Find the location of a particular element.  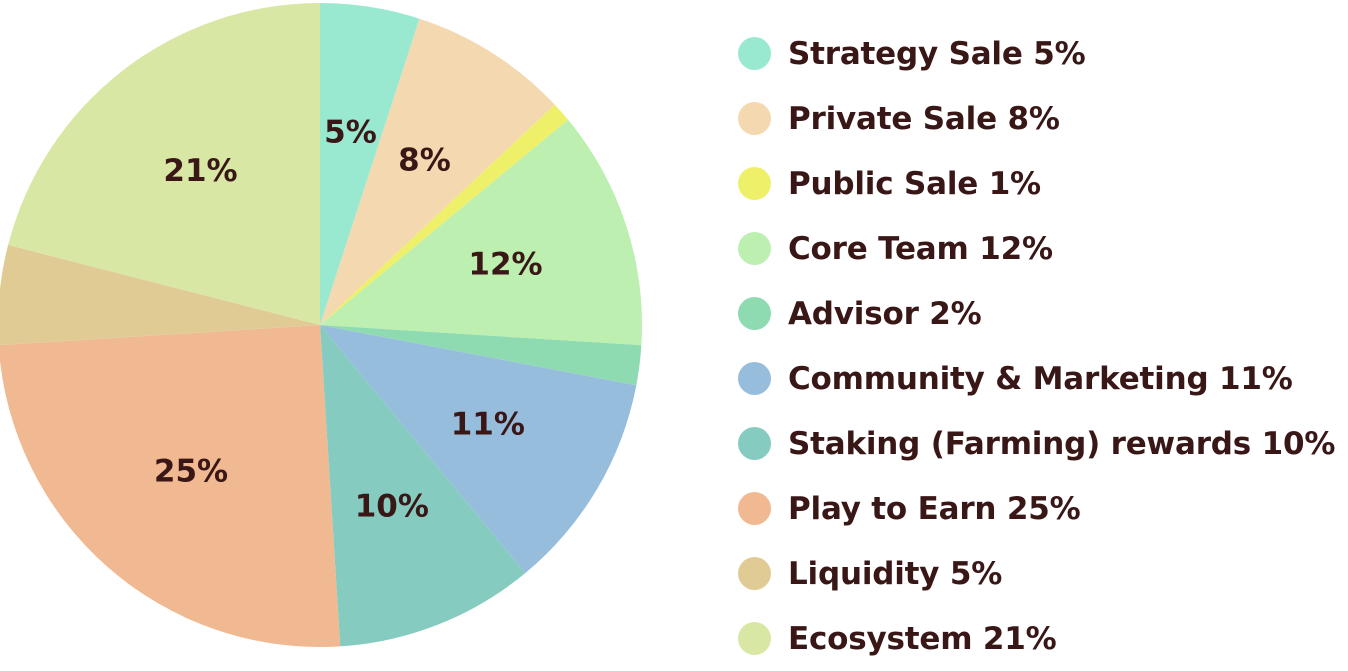

legend-item: Private Sale 8% is located at coordinates (1036, 118).